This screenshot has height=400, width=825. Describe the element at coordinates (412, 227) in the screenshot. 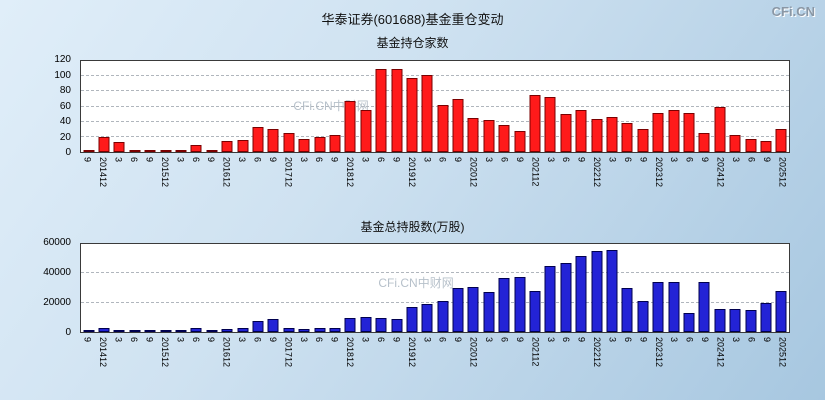

I see `chart-title: 基金总持股数(万股)` at that location.